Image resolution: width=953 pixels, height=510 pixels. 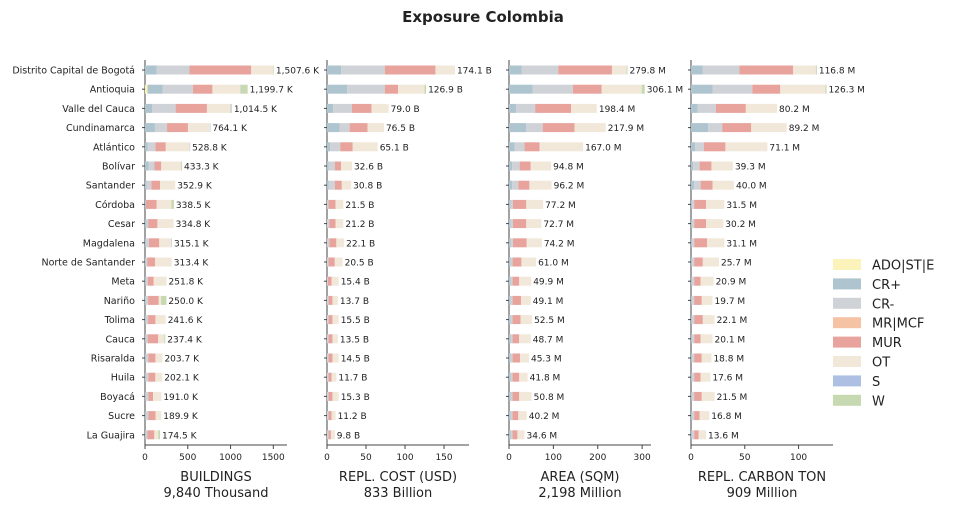 What do you see at coordinates (542, 436) in the screenshot?
I see `data-label: 34.6 M` at bounding box center [542, 436].